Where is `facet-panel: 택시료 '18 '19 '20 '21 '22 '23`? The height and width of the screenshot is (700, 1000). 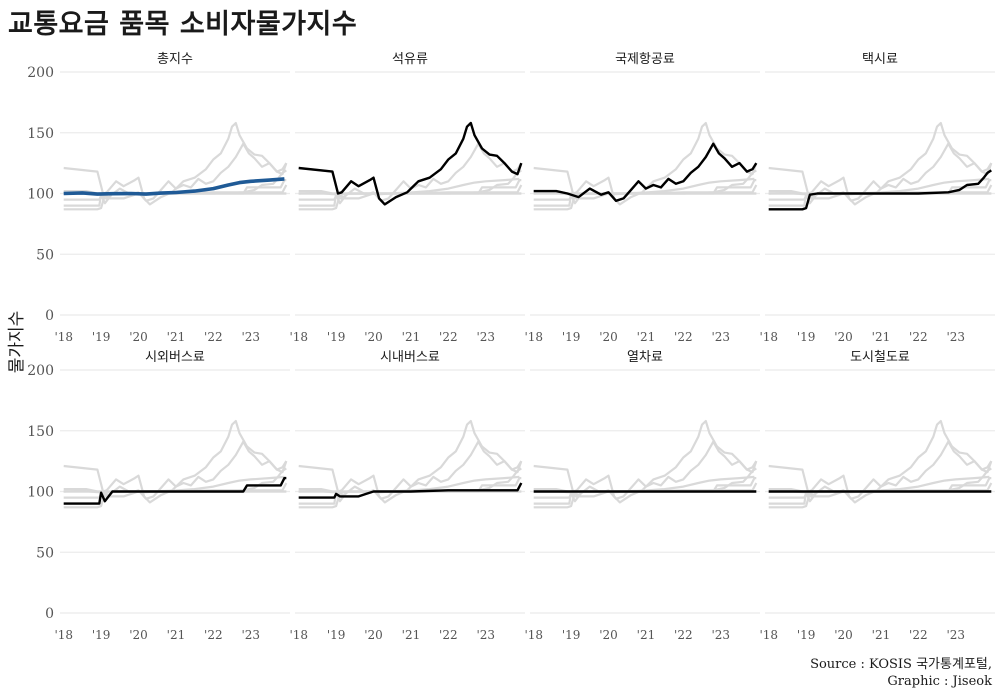
facet-panel: 택시료 '18 '19 '20 '21 '22 '23 is located at coordinates (877, 198).